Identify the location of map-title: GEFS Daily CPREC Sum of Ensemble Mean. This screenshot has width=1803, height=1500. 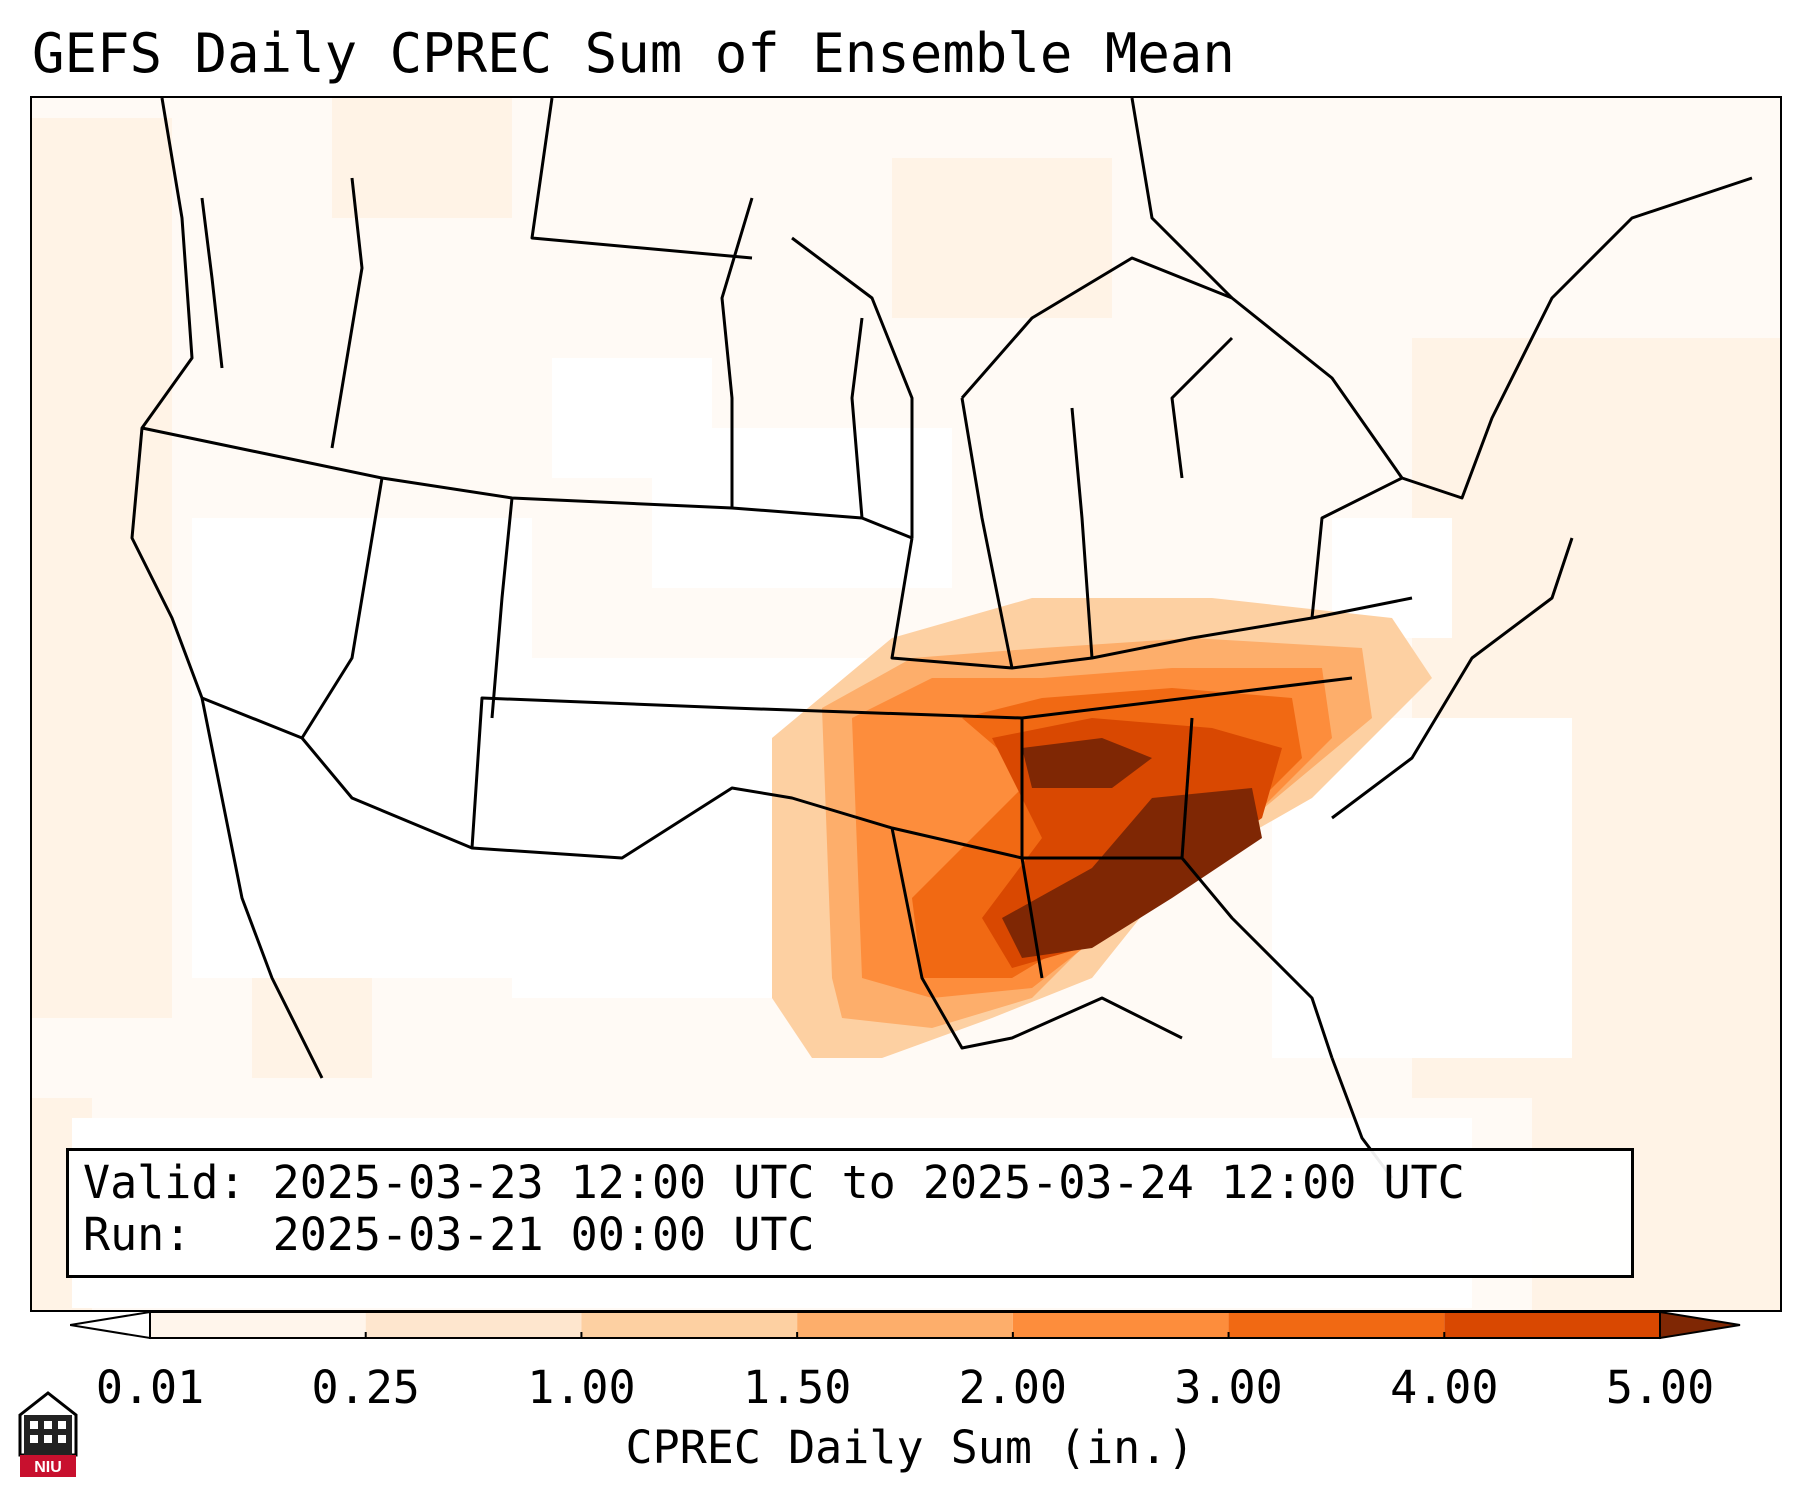
(633, 53).